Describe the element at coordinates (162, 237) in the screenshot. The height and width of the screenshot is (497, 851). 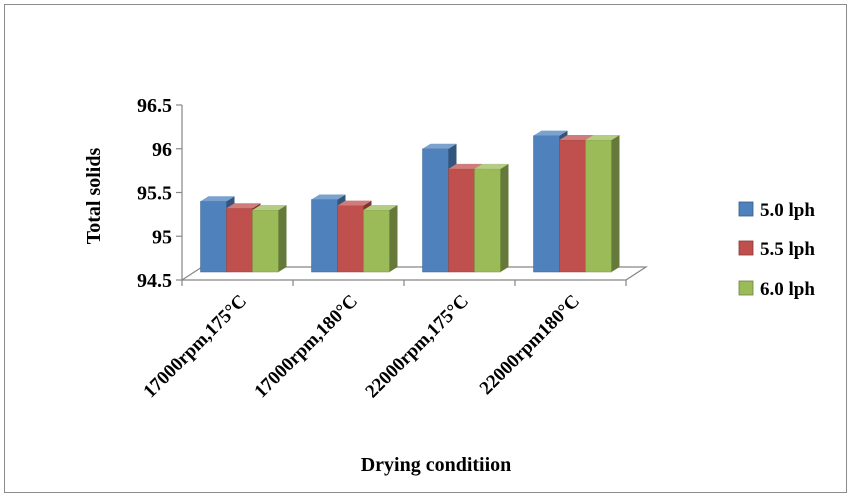
I see `y-tick-label: 95` at that location.